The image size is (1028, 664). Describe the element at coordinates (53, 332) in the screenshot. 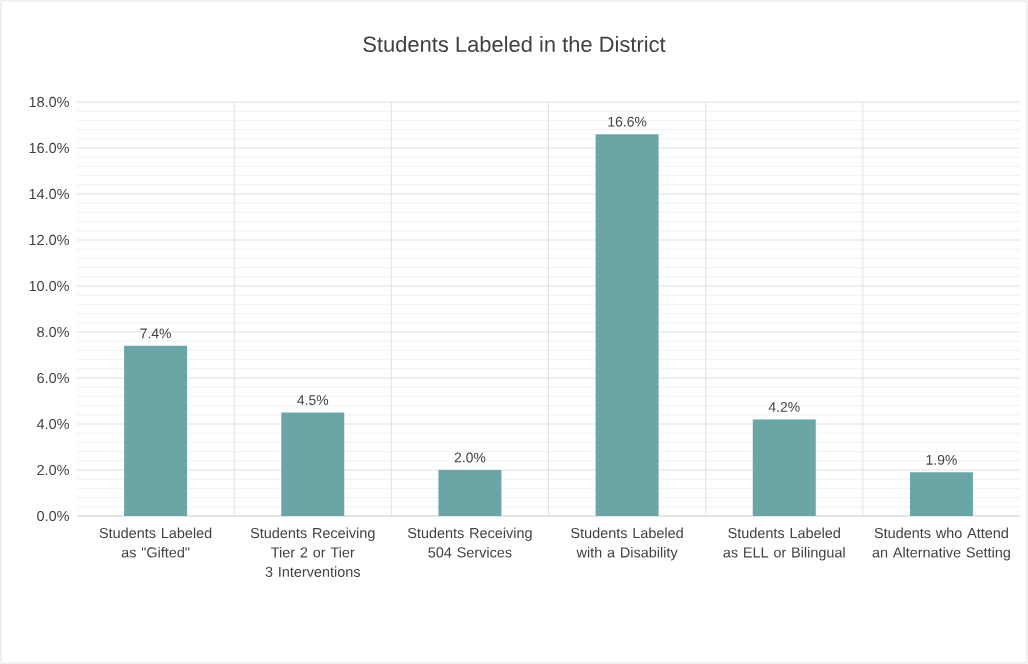

I see `y-tick-label: 8.0%` at that location.